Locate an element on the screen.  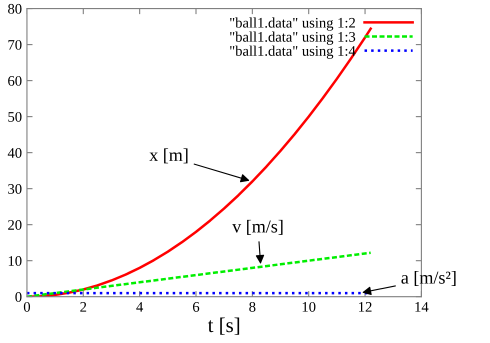
annotation: v [m/s] is located at coordinates (257, 227).